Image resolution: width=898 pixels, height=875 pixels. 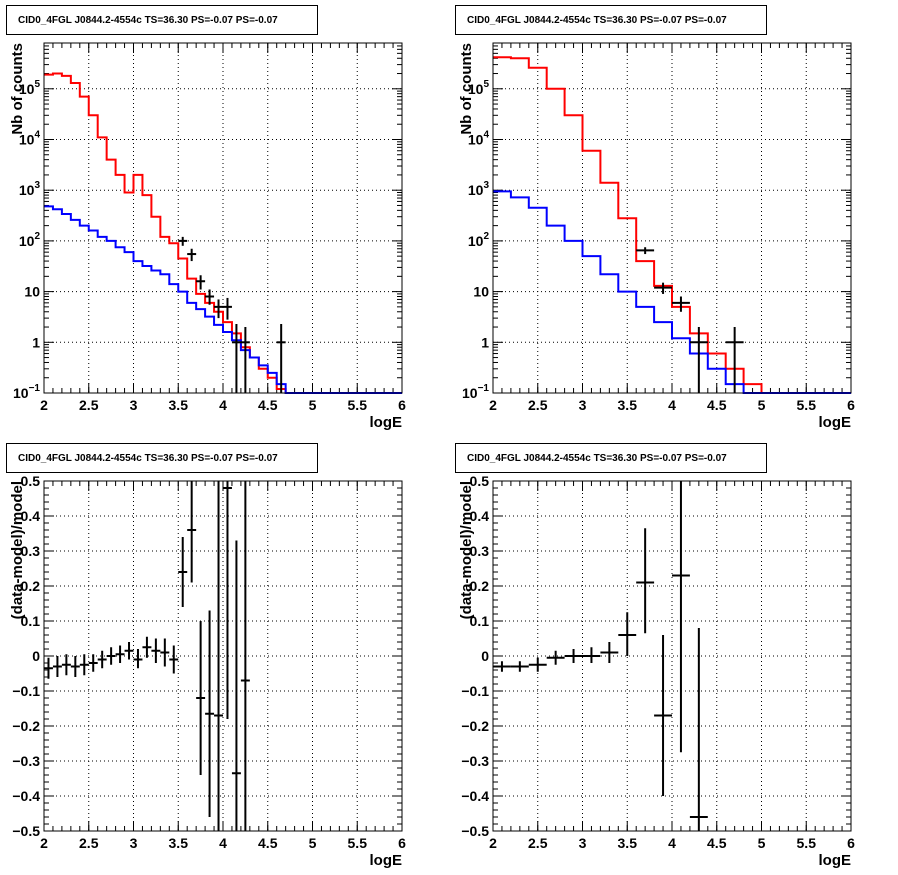 I want to click on y-axis-label: Nb of counts, so click(x=17, y=89).